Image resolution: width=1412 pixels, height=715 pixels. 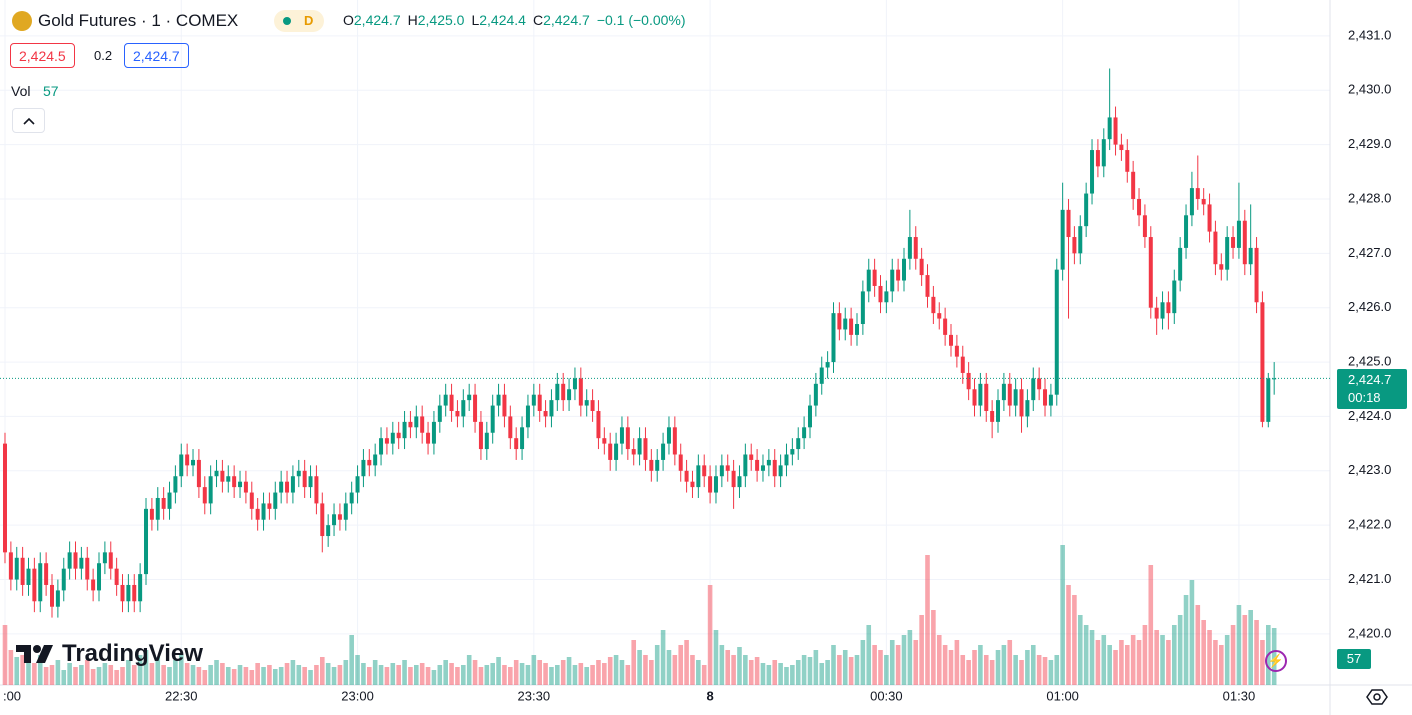 What do you see at coordinates (641, 20) in the screenshot?
I see `change: −0.1 (−0.00%)` at bounding box center [641, 20].